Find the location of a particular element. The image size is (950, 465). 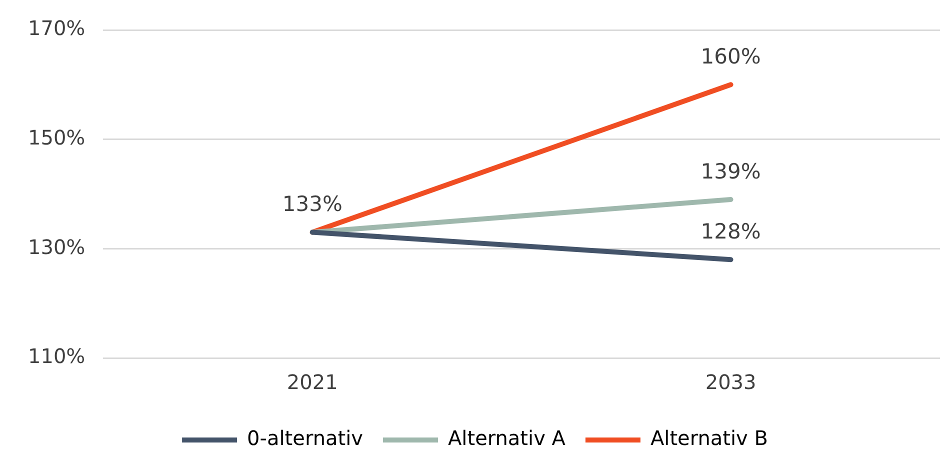

y-tick-label: 110% is located at coordinates (57, 356).